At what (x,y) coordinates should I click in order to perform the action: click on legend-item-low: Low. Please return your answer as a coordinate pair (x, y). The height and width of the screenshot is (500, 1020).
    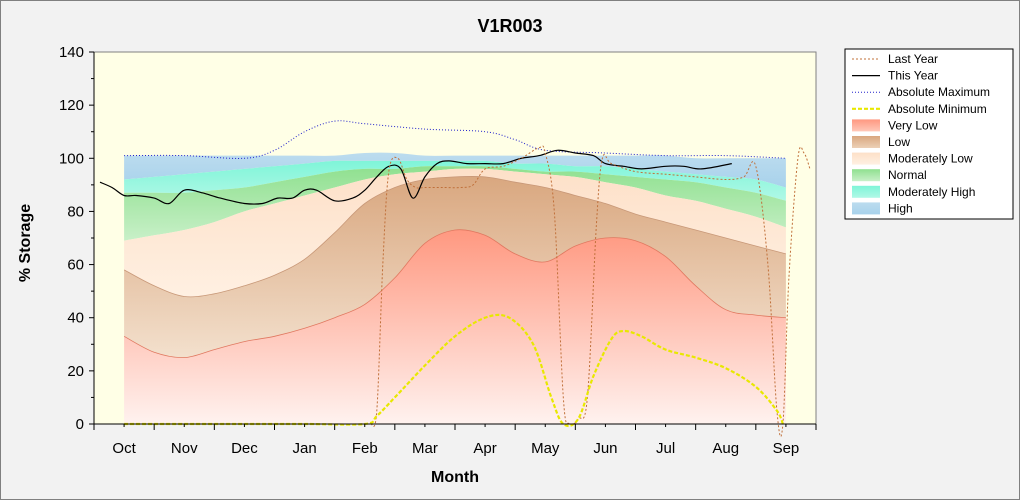
    Looking at the image, I should click on (881, 142).